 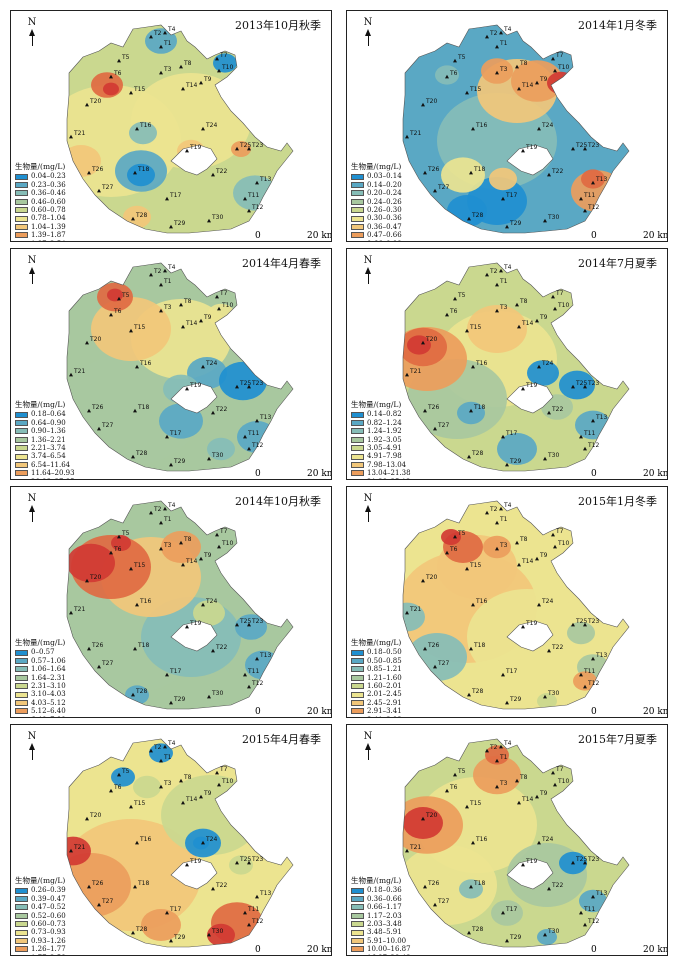 I want to click on site-label: T16, so click(x=145, y=839).